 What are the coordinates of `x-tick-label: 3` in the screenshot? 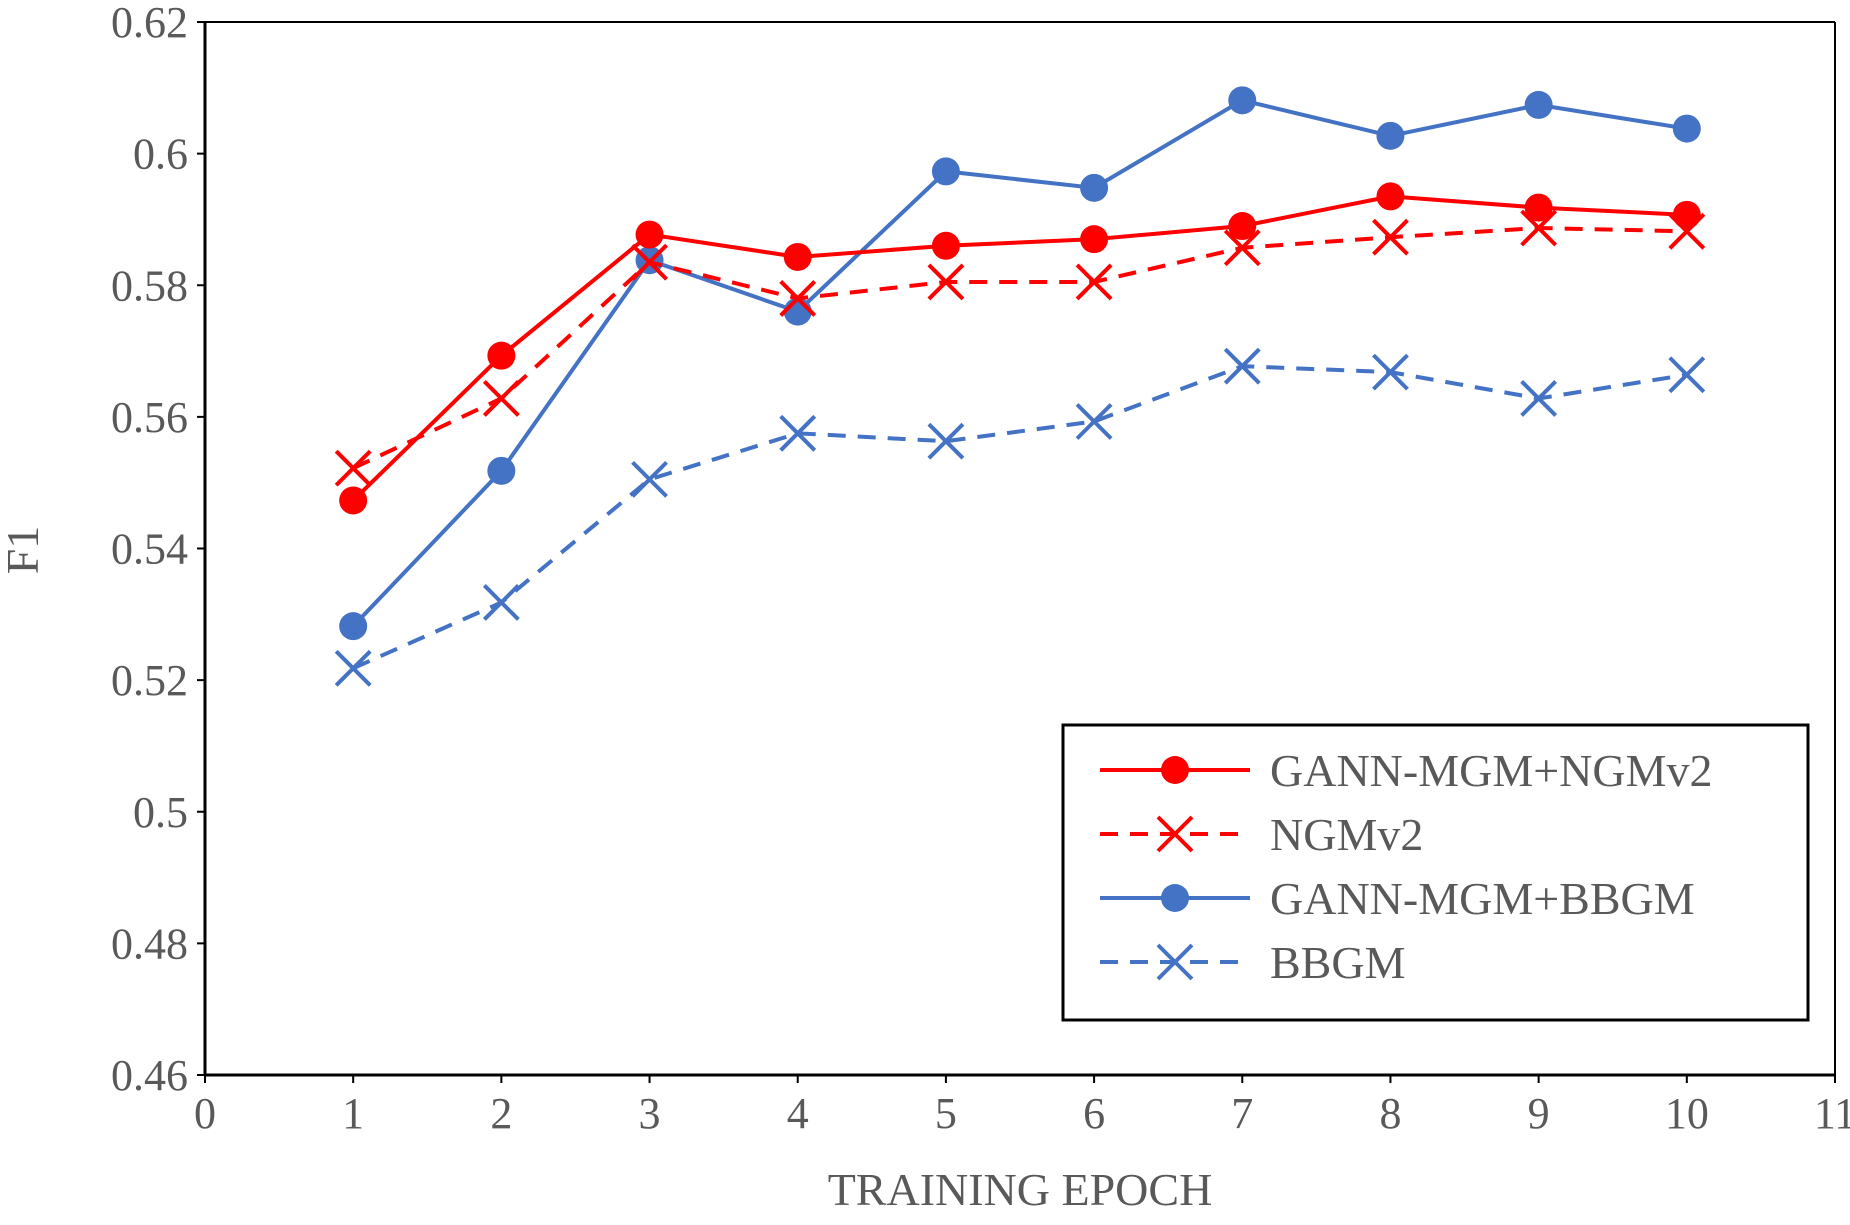 It's located at (650, 1113).